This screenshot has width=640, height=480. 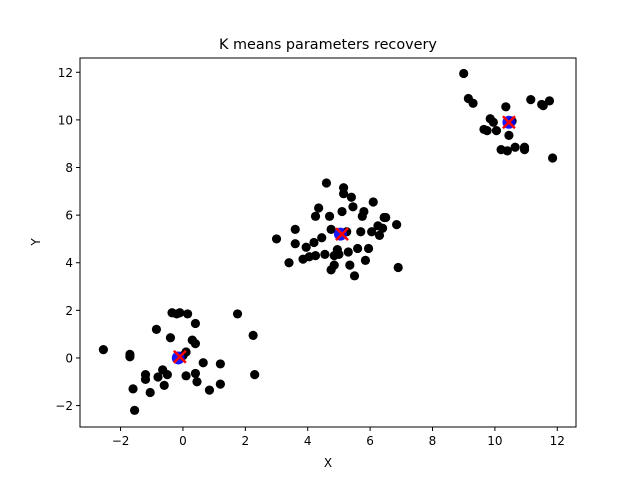 What do you see at coordinates (246, 441) in the screenshot?
I see `x-tick-label: 2` at bounding box center [246, 441].